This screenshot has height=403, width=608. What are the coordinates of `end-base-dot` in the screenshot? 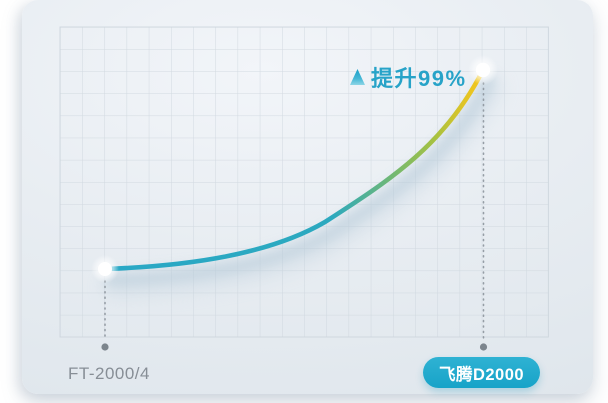 It's located at (483, 347).